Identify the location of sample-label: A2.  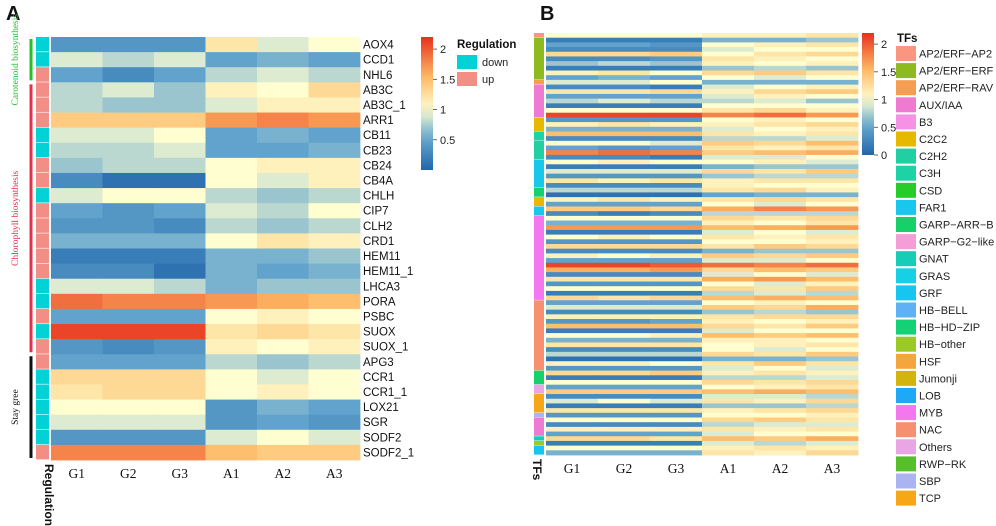
(283, 473).